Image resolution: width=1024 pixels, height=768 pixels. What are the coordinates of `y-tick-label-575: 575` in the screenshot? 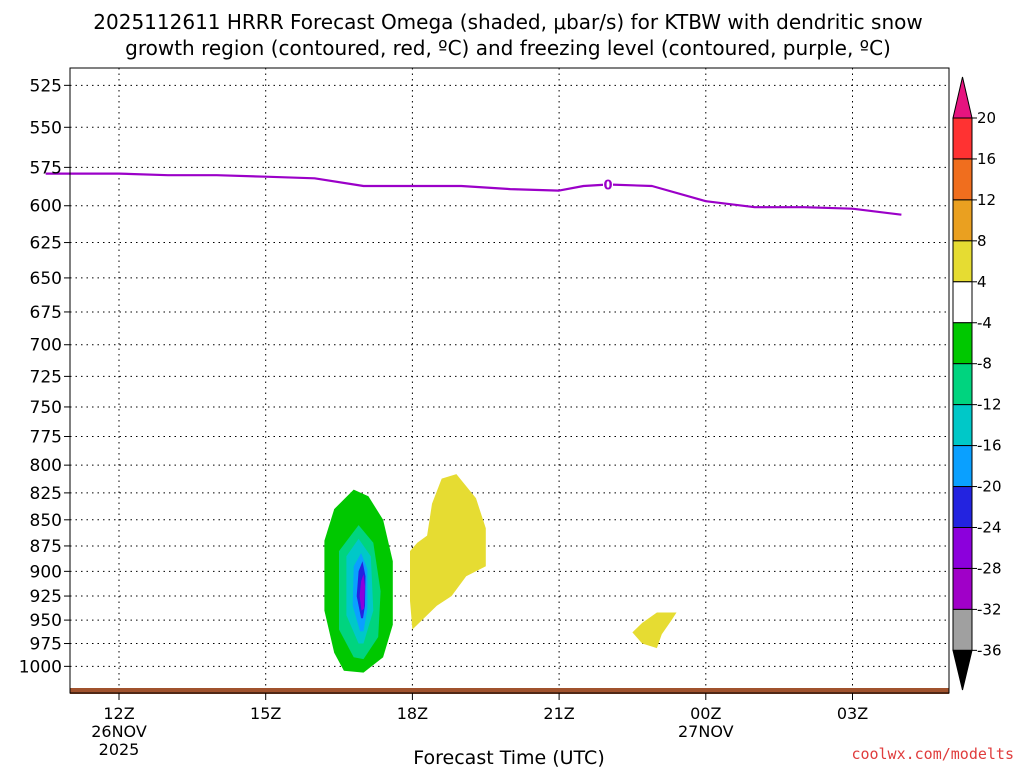 It's located at (46, 168).